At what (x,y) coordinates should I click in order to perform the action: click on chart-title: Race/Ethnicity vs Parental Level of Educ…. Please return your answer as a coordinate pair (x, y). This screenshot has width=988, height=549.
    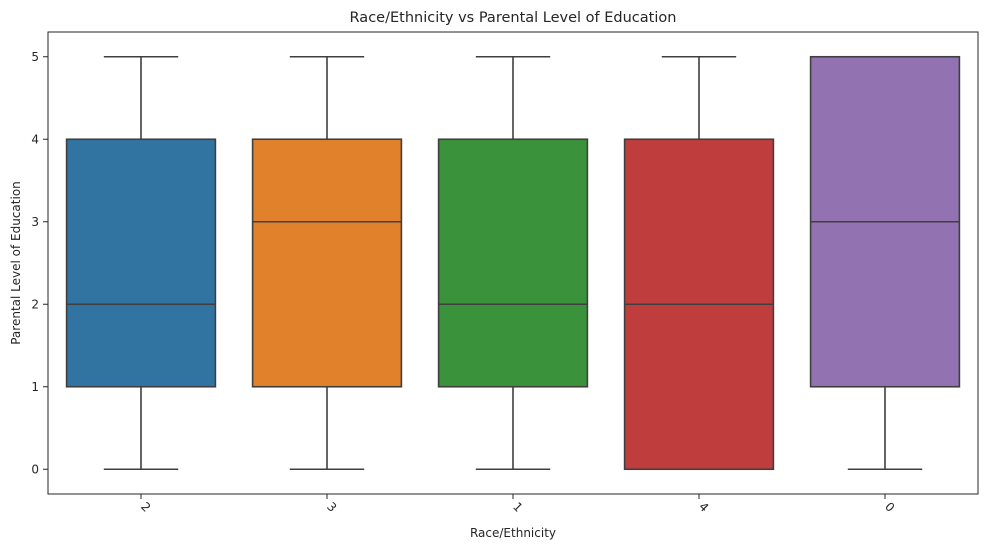
    Looking at the image, I should click on (513, 18).